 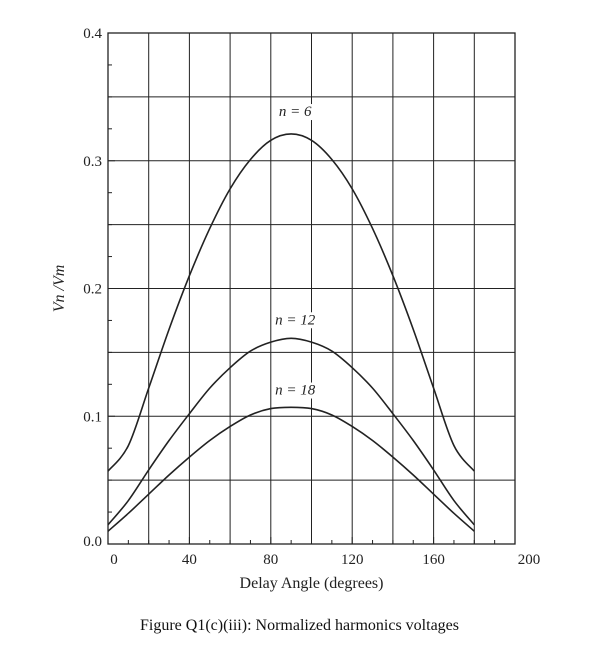 What do you see at coordinates (352, 560) in the screenshot?
I see `x-tick-label: 120` at bounding box center [352, 560].